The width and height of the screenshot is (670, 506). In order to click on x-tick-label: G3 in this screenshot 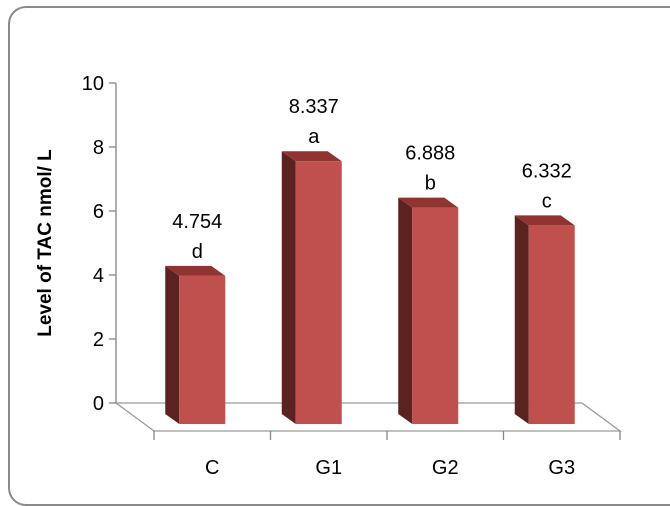, I will do `click(561, 468)`.